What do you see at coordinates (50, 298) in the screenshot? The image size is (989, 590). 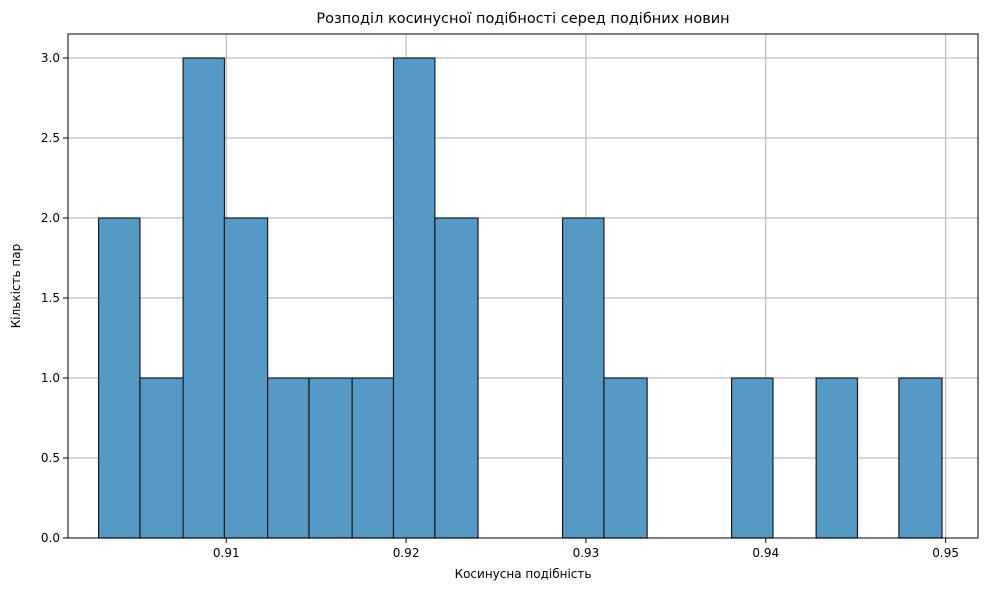 I see `y-tick-label: 1.5` at bounding box center [50, 298].